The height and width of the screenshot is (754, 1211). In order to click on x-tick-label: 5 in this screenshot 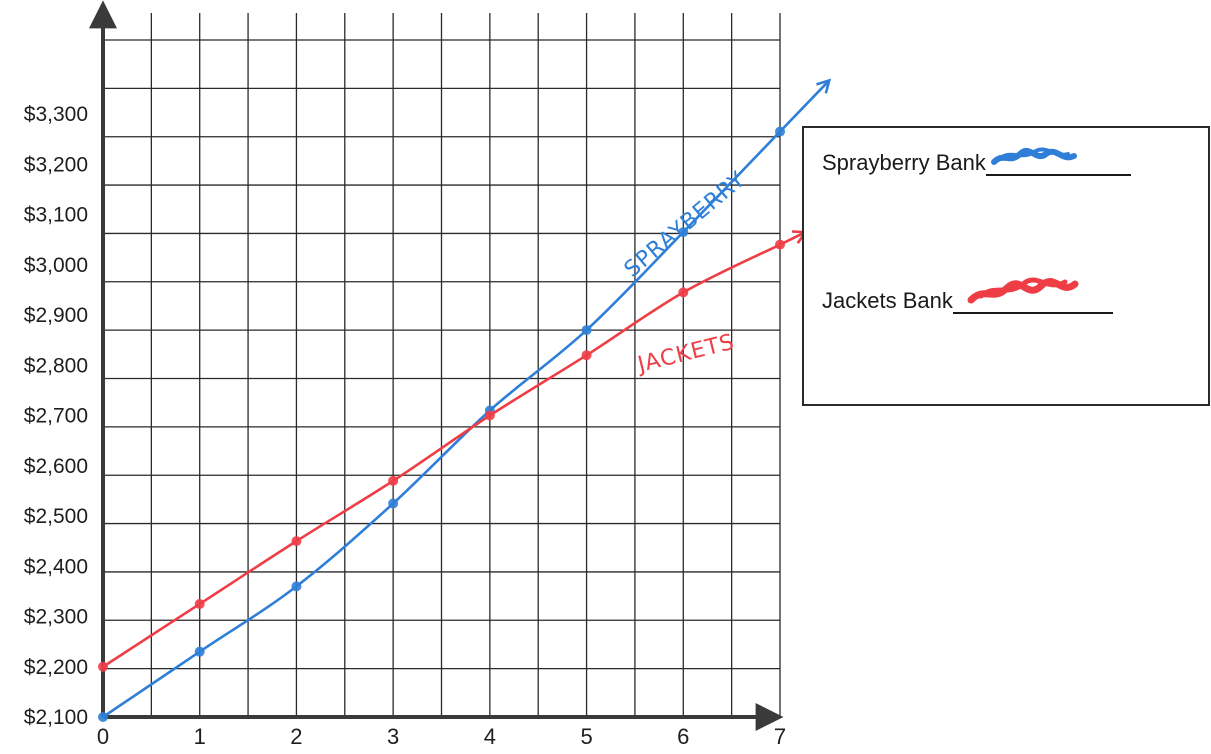, I will do `click(586, 736)`.